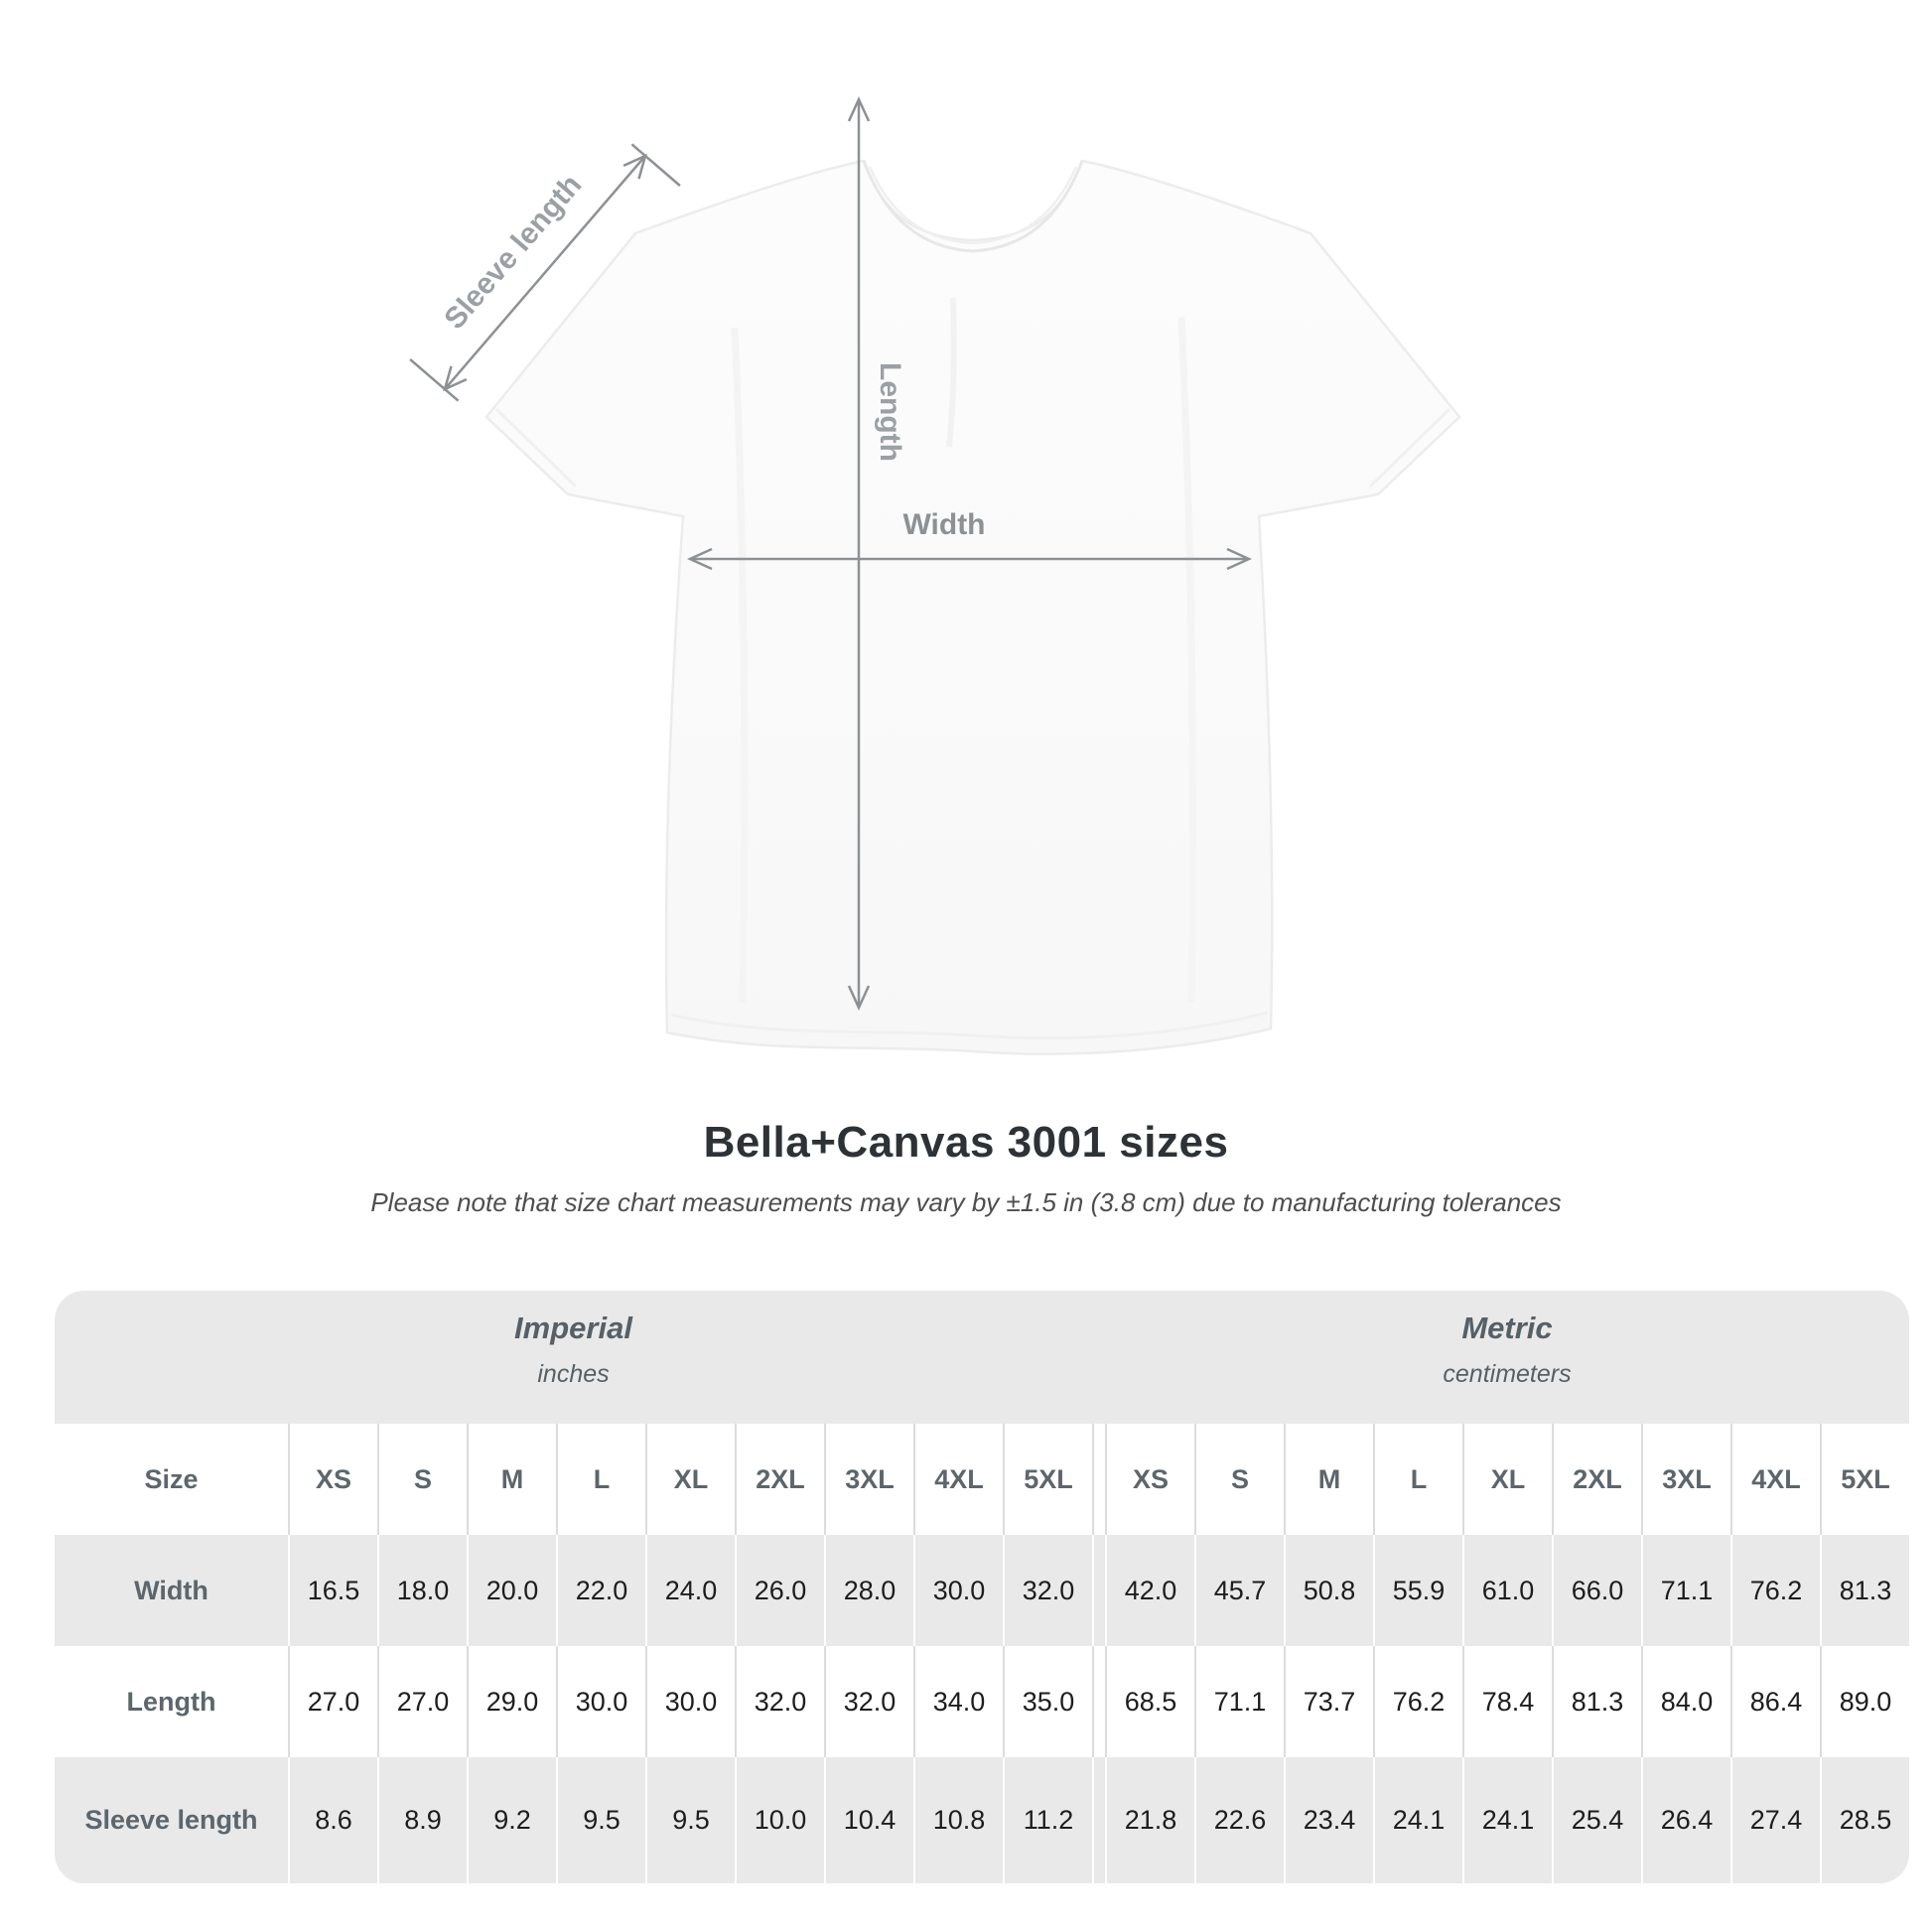 Image resolution: width=1932 pixels, height=1932 pixels. I want to click on value-cell: 28.0, so click(869, 1591).